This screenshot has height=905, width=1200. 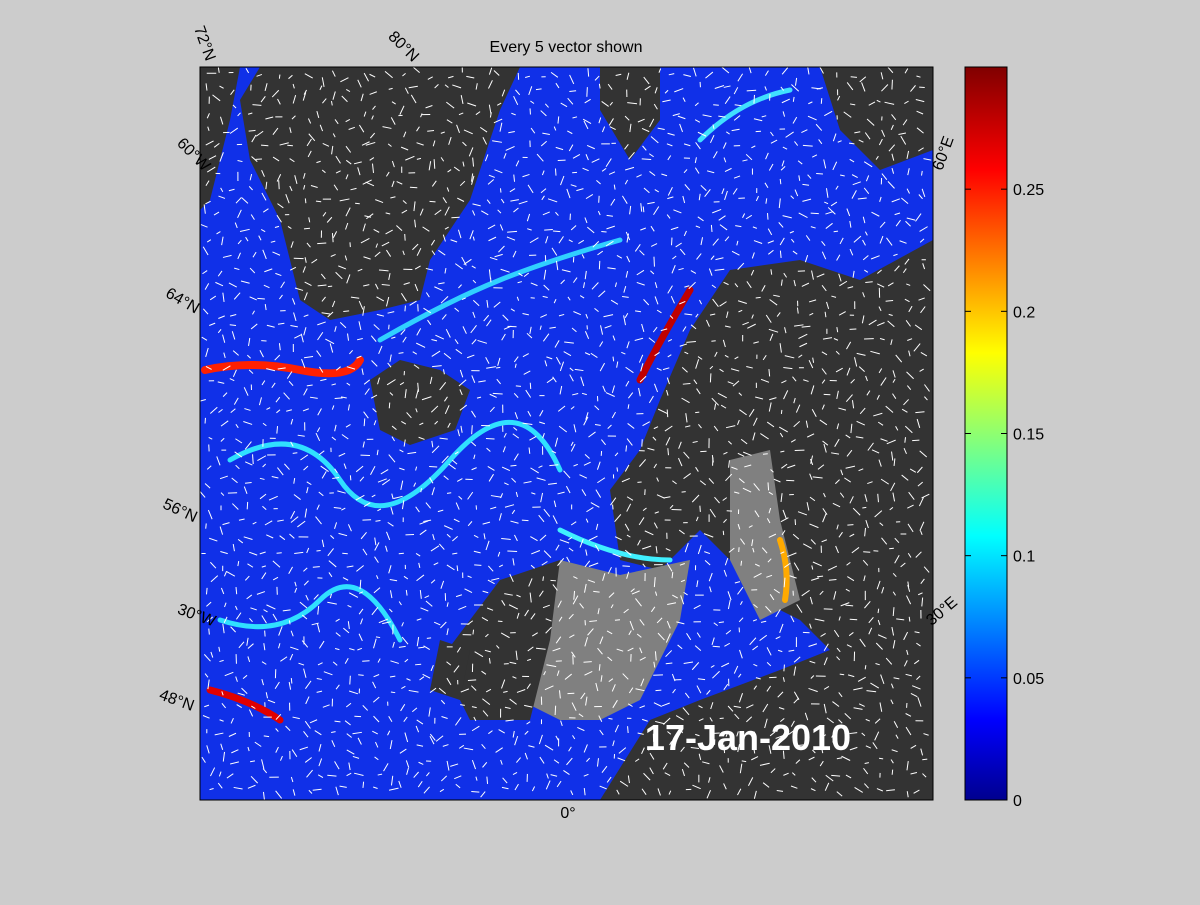 What do you see at coordinates (180, 511) in the screenshot?
I see `grid-label: 56°N` at bounding box center [180, 511].